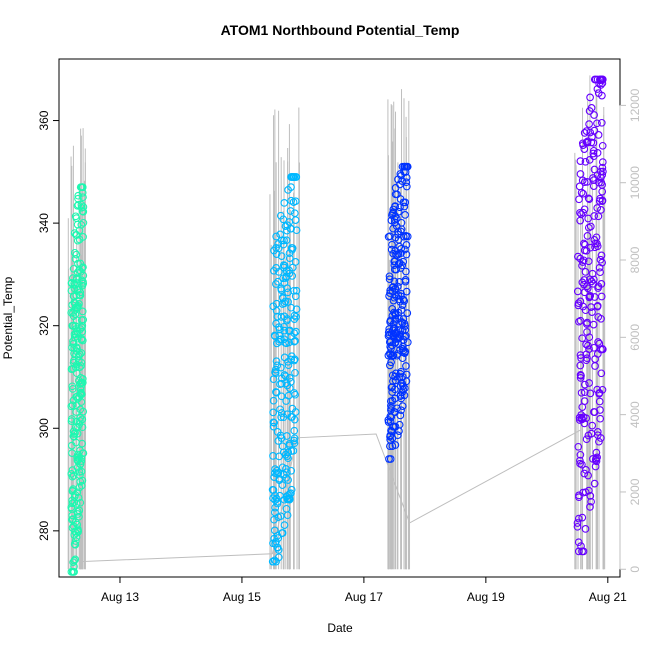 This screenshot has height=650, width=650. I want to click on x-tick-label: Aug 19, so click(486, 597).